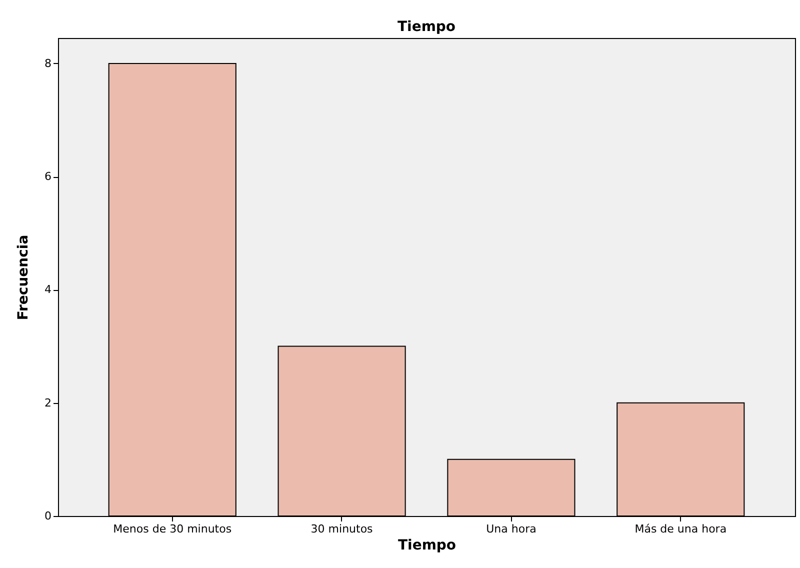 The width and height of the screenshot is (800, 568). What do you see at coordinates (680, 529) in the screenshot?
I see `x-tick-label: Más de una hora` at bounding box center [680, 529].